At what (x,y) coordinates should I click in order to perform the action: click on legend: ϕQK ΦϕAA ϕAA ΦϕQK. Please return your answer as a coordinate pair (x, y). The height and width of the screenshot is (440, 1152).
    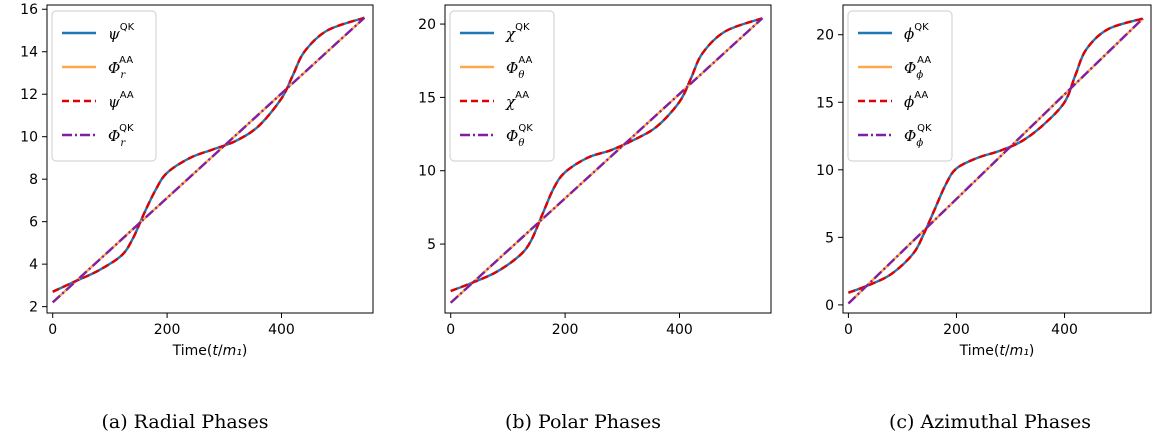
    Looking at the image, I should click on (900, 86).